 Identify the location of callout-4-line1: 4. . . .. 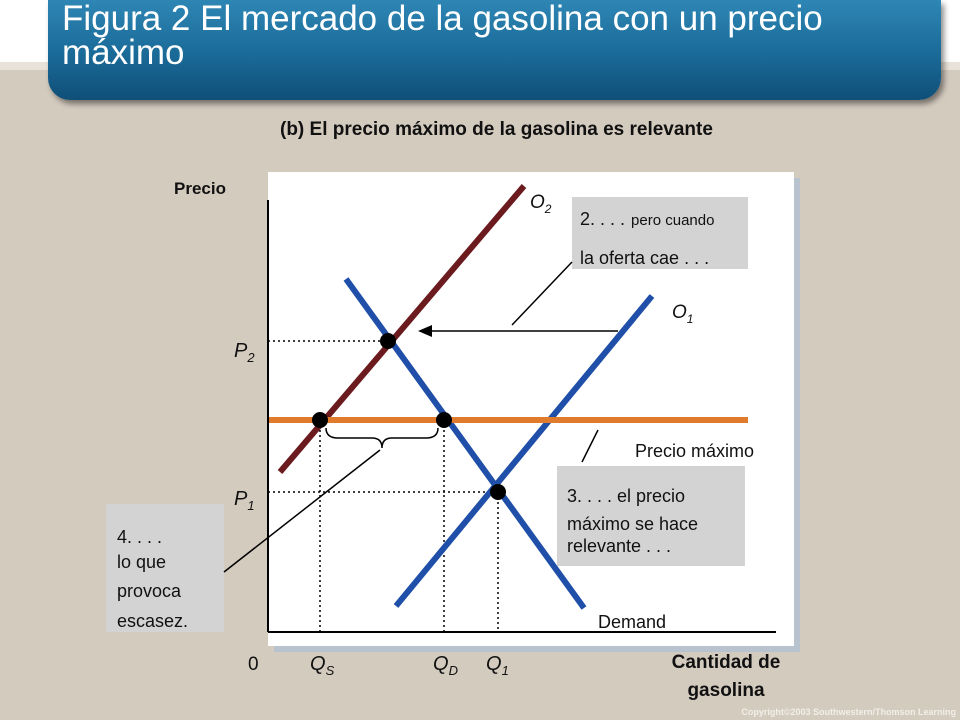
(139, 537).